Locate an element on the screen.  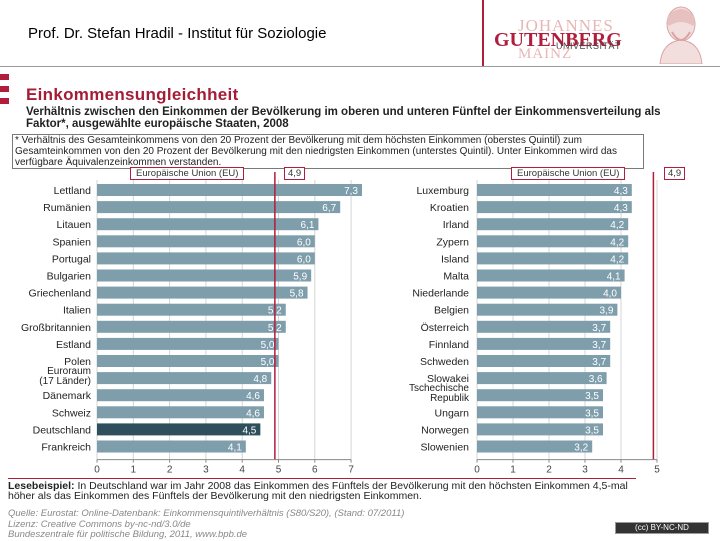
university-logo: JOHANNES GUTENBERG UNIVERSITÄT MAINZ is located at coordinates (559, 39).